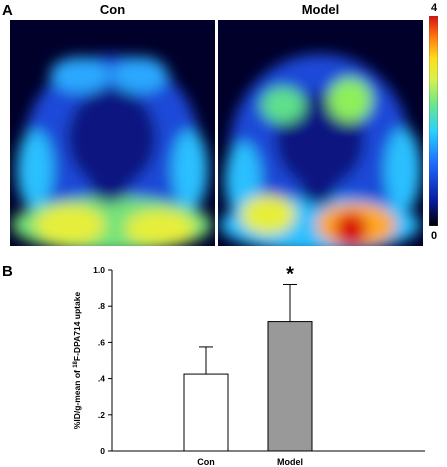 The width and height of the screenshot is (447, 467). What do you see at coordinates (250, 462) in the screenshot?
I see `x-tick-labels: Con Model` at bounding box center [250, 462].